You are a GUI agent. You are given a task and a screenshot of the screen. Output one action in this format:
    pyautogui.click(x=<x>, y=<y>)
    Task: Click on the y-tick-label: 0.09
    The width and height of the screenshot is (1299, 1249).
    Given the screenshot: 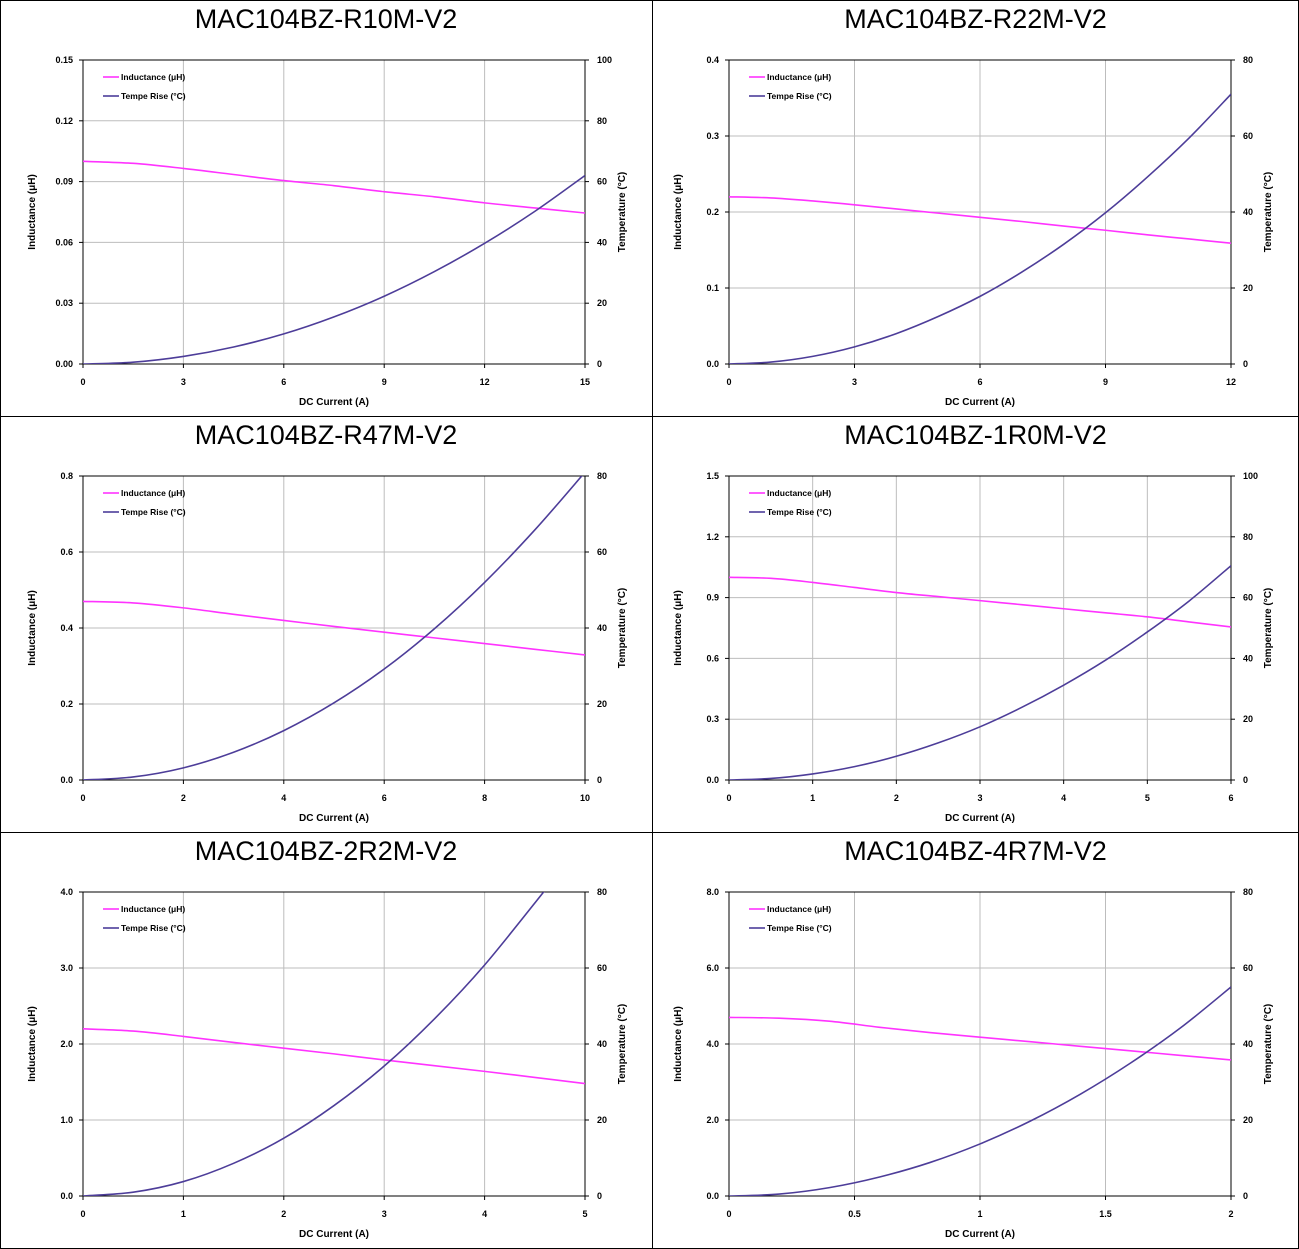 What is the action you would take?
    pyautogui.click(x=64, y=182)
    